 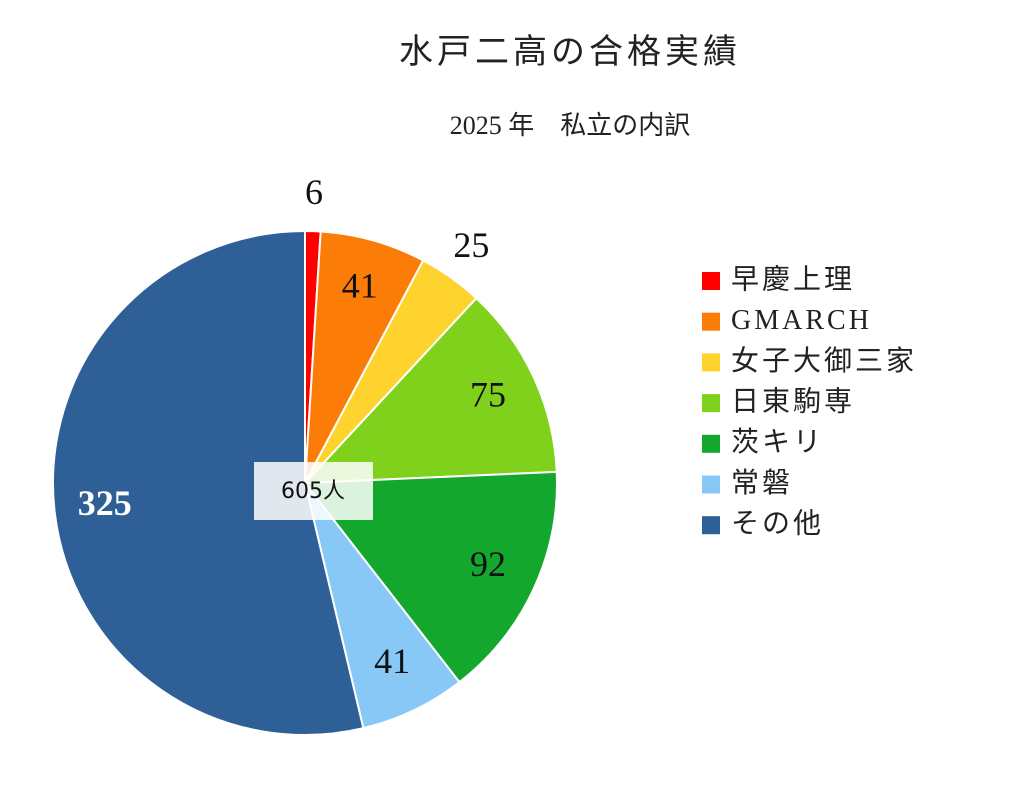 I want to click on center-label-box, so click(x=313, y=491).